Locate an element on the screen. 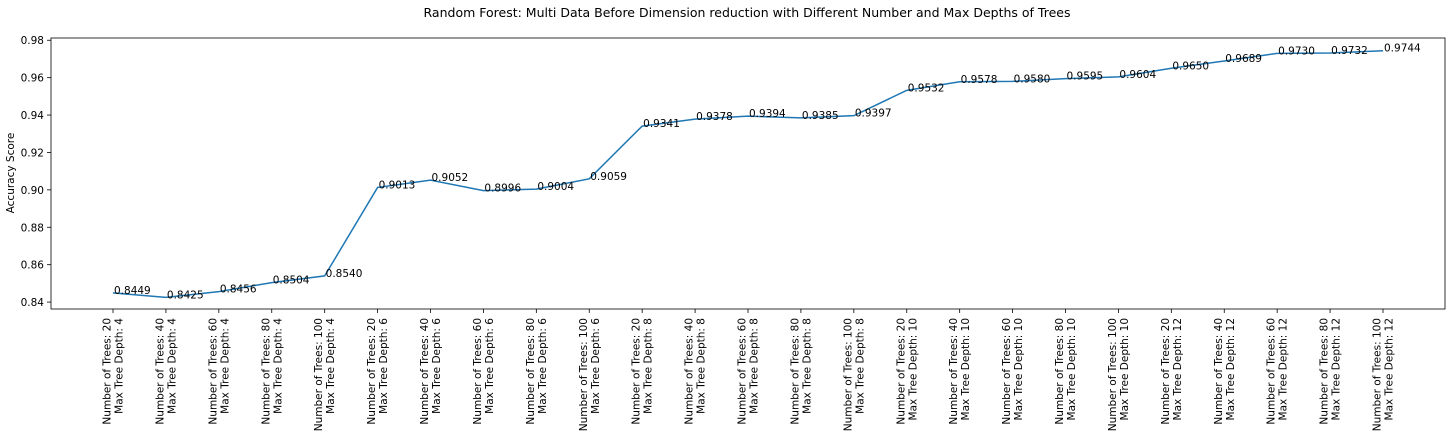  x-tick-label: Number of Trees: 60Max Tree Depth: 12 is located at coordinates (1278, 371).